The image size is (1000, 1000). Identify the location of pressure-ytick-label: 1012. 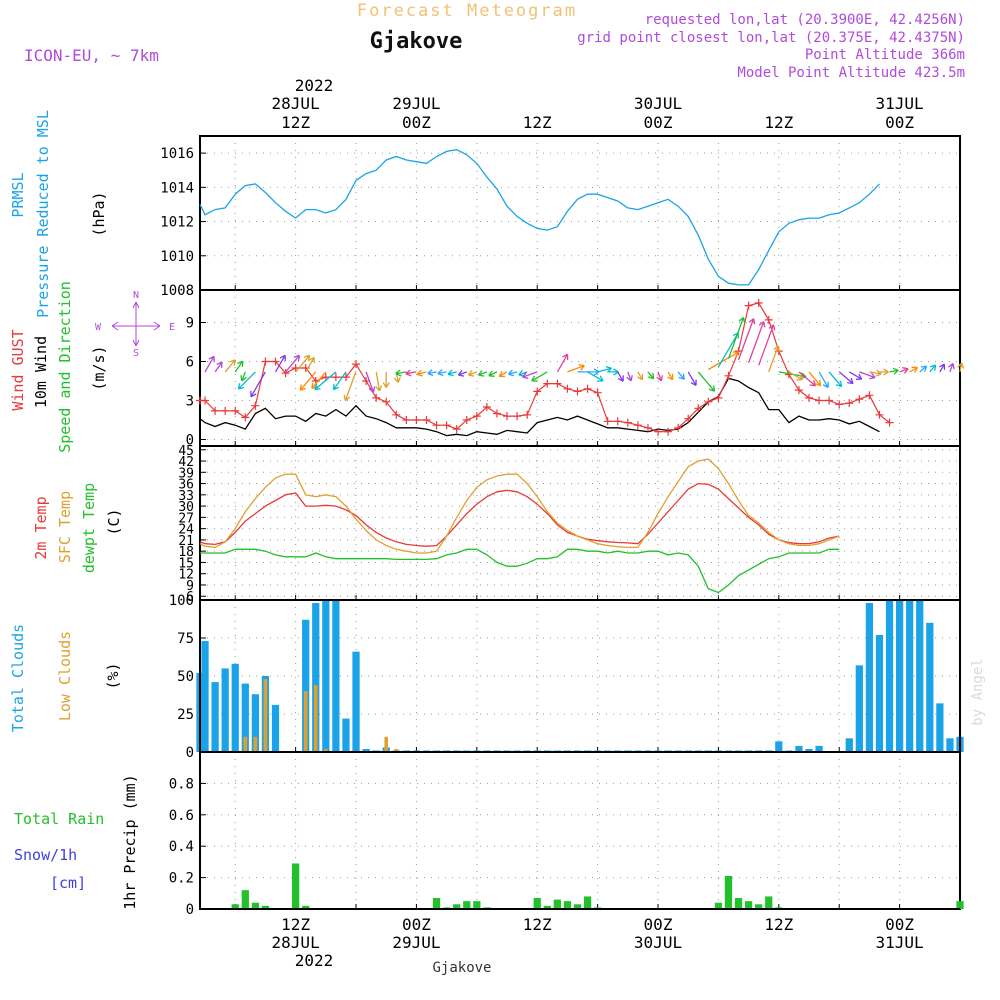
(177, 223).